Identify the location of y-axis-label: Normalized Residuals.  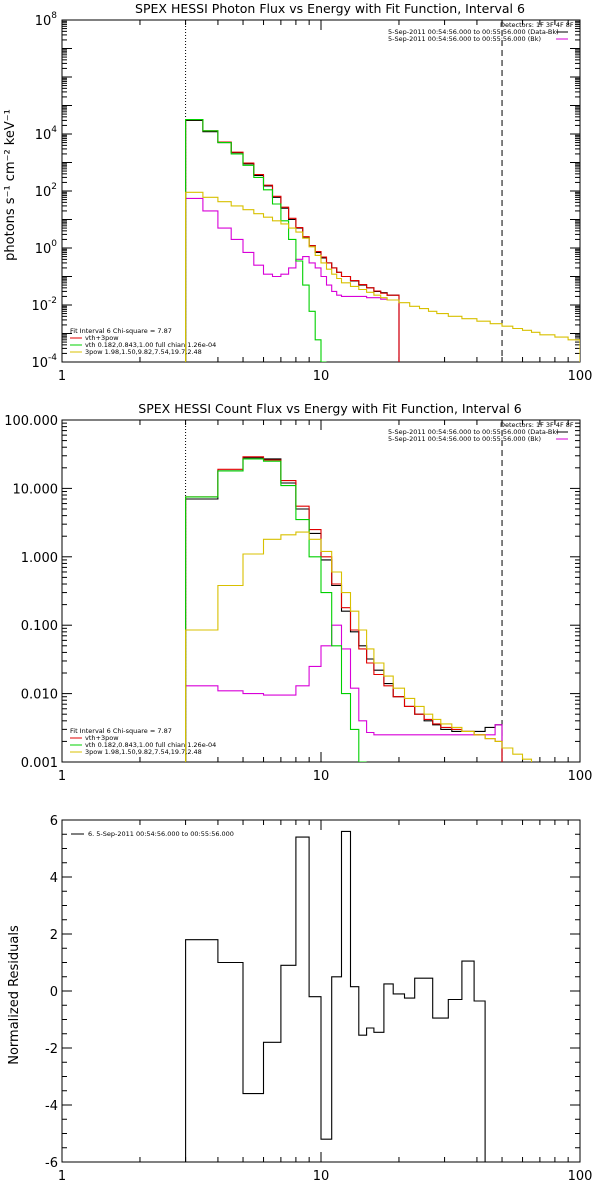
(14, 995).